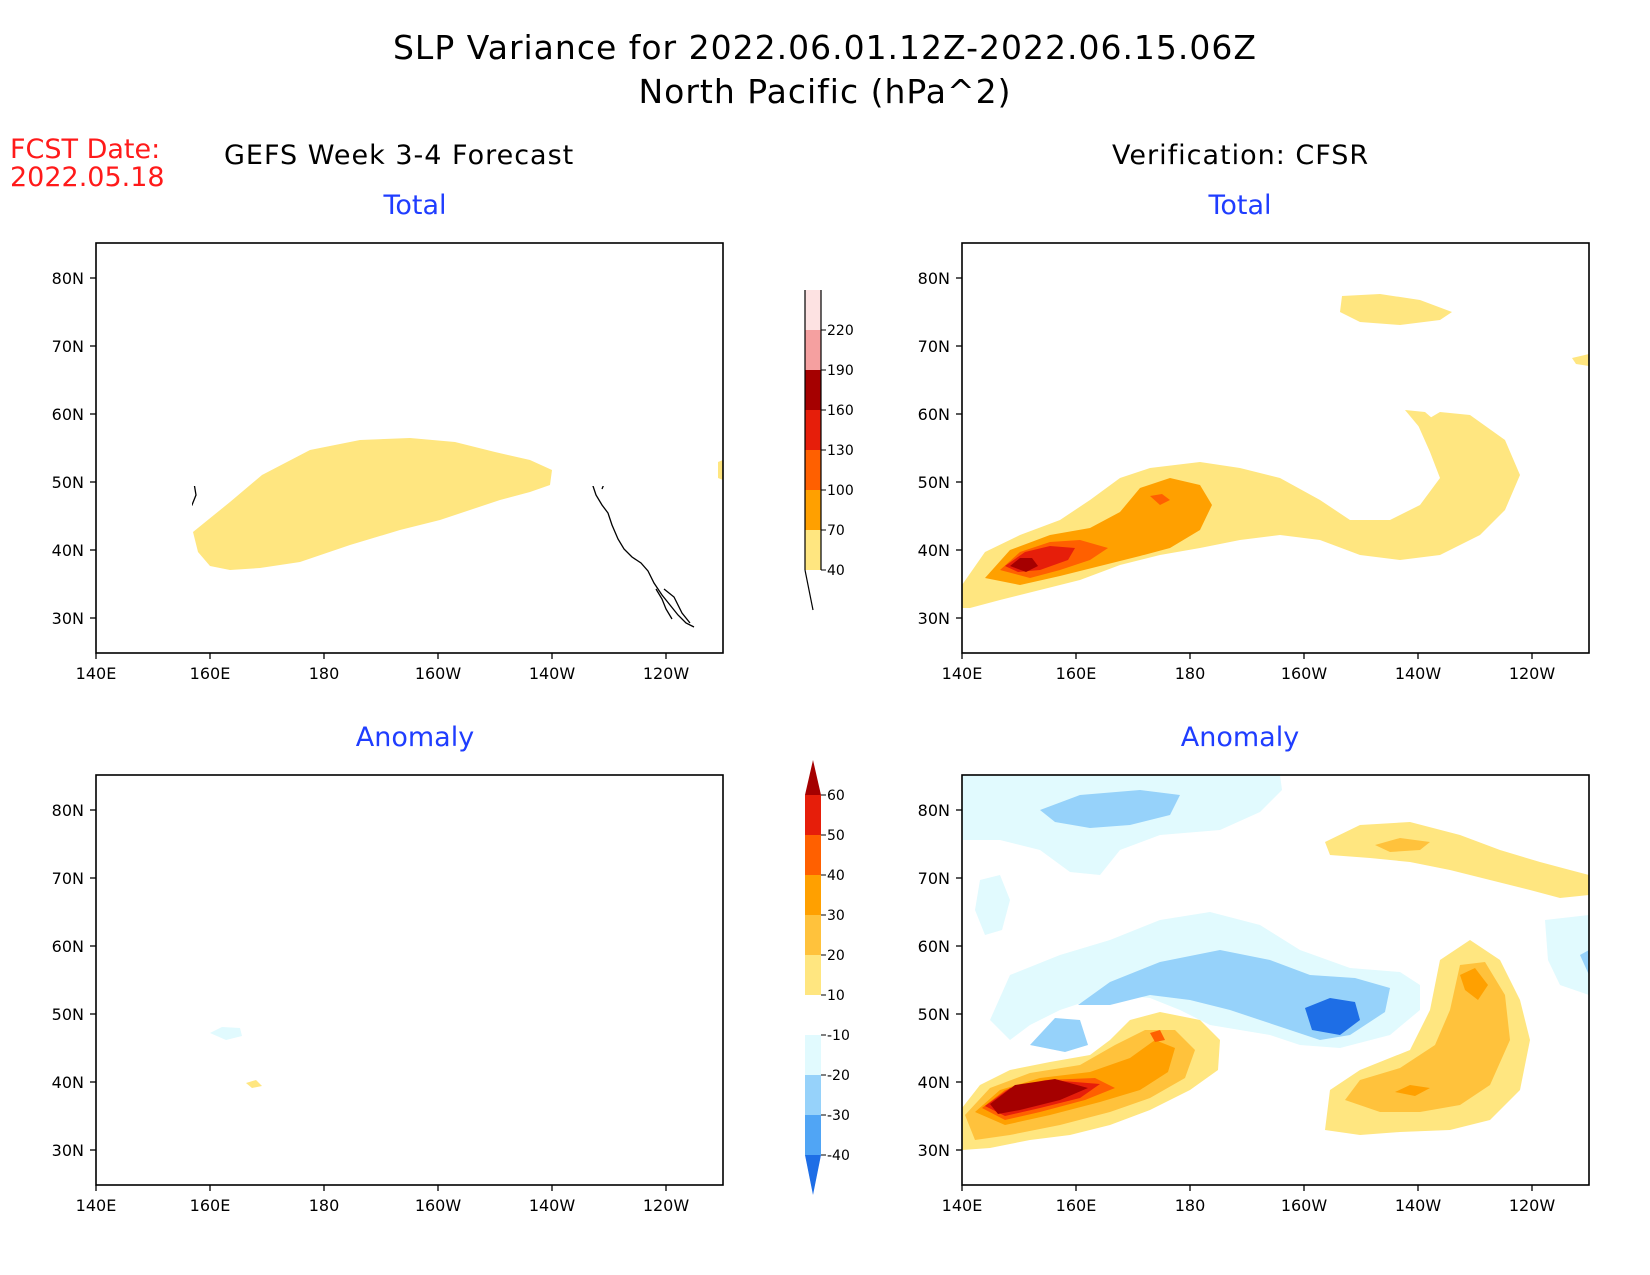 Image resolution: width=1650 pixels, height=1275 pixels. What do you see at coordinates (1275, 451) in the screenshot?
I see `cfsr-total-shading` at bounding box center [1275, 451].